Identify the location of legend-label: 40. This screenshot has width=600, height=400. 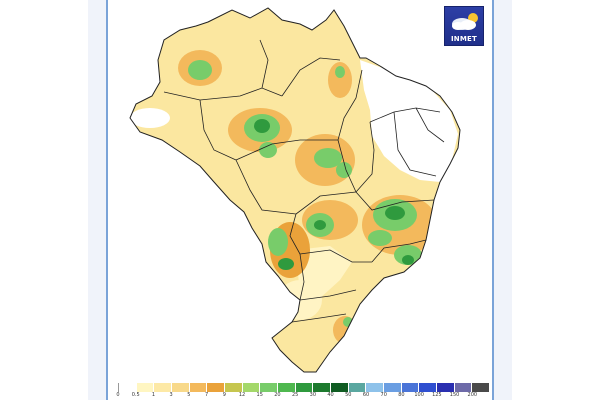
(330, 395).